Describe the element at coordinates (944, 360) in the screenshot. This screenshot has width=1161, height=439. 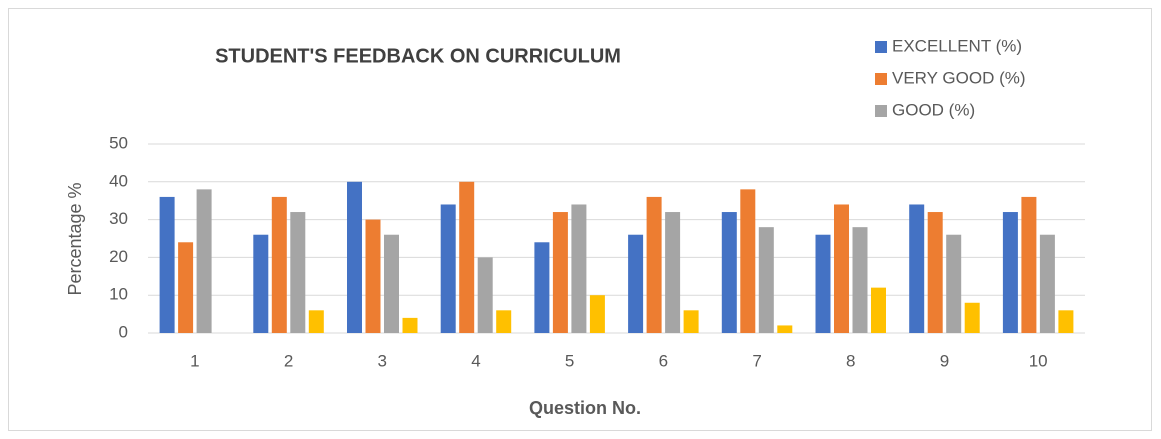
I see `x-tick-label: 9` at that location.